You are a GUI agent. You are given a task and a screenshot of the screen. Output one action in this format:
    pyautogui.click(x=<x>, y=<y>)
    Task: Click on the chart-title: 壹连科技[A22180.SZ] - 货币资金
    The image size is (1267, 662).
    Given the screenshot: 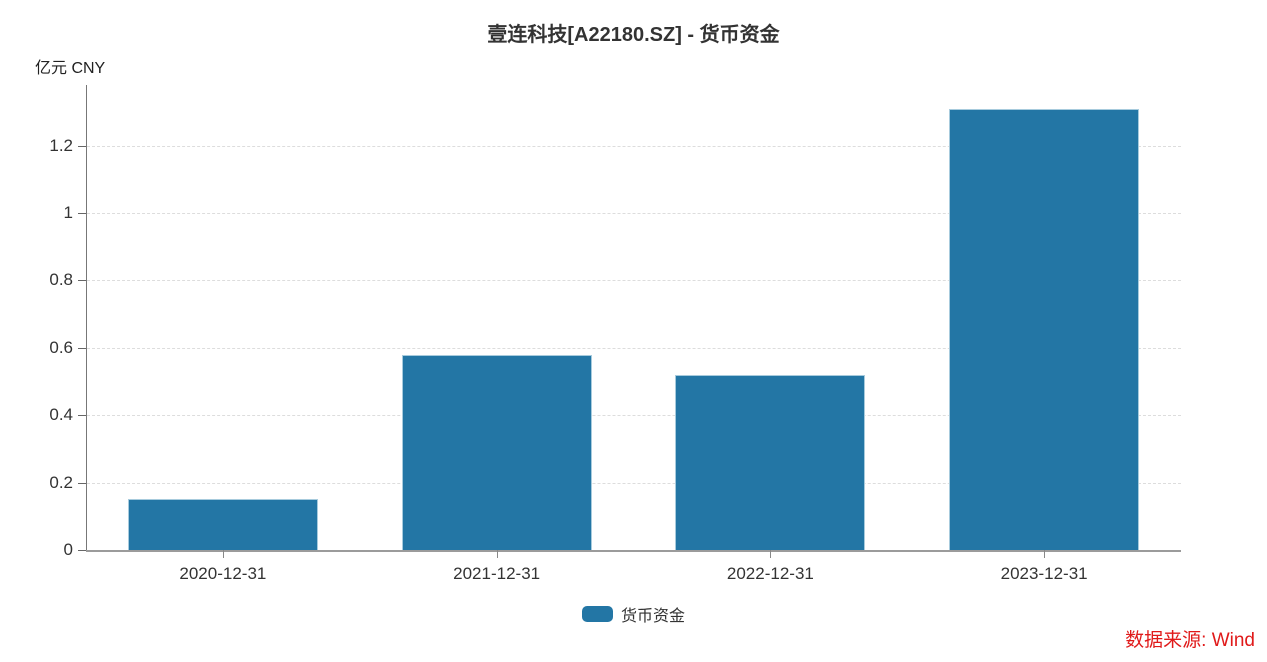 What is the action you would take?
    pyautogui.click(x=633, y=35)
    